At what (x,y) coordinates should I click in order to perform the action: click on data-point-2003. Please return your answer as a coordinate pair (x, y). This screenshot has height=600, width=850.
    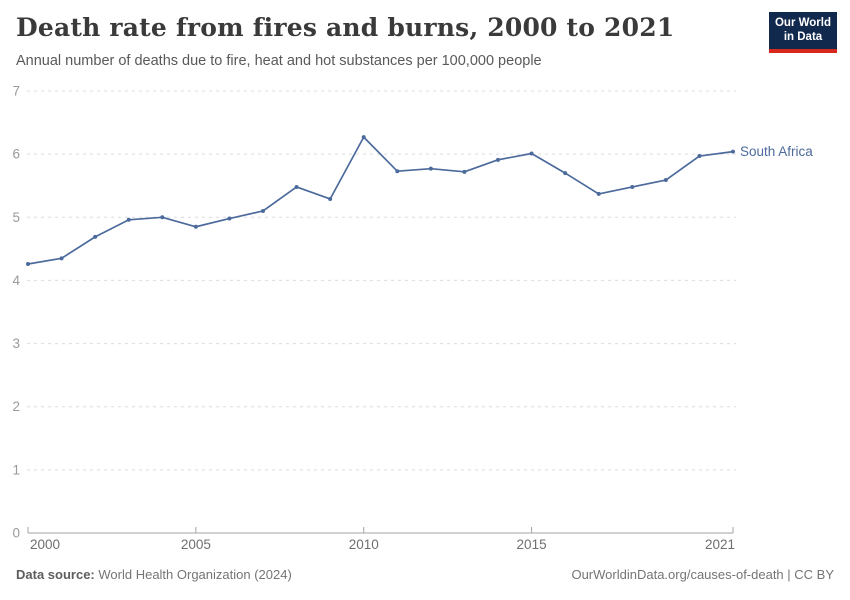
    Looking at the image, I should click on (128, 219).